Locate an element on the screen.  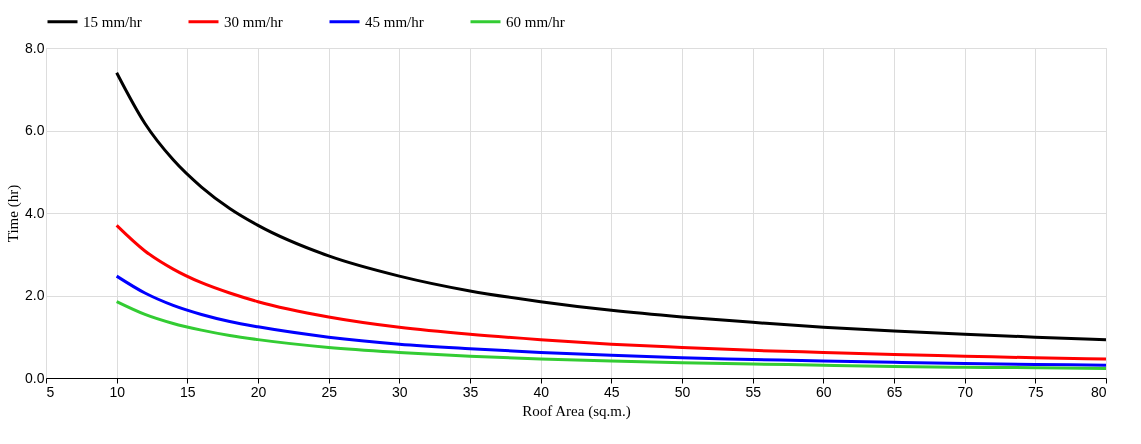
x-tick-label: 60 is located at coordinates (824, 391).